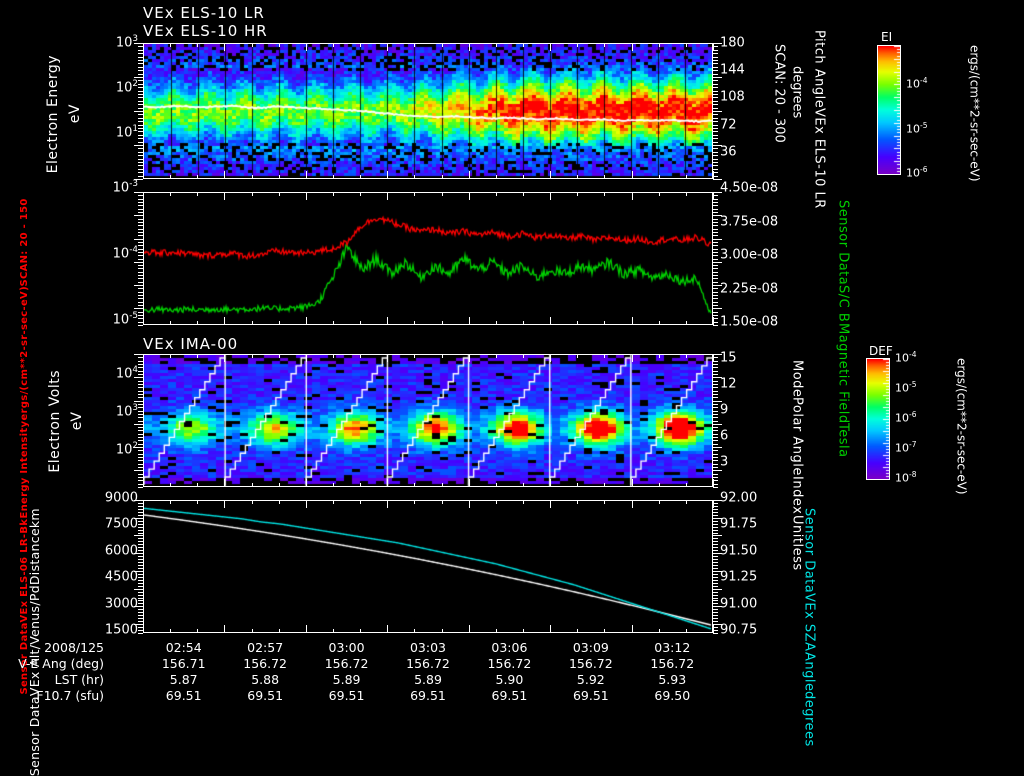 The height and width of the screenshot is (776, 1024). Describe the element at coordinates (121, 577) in the screenshot. I see `panel4-ytick-3: 4500` at that location.